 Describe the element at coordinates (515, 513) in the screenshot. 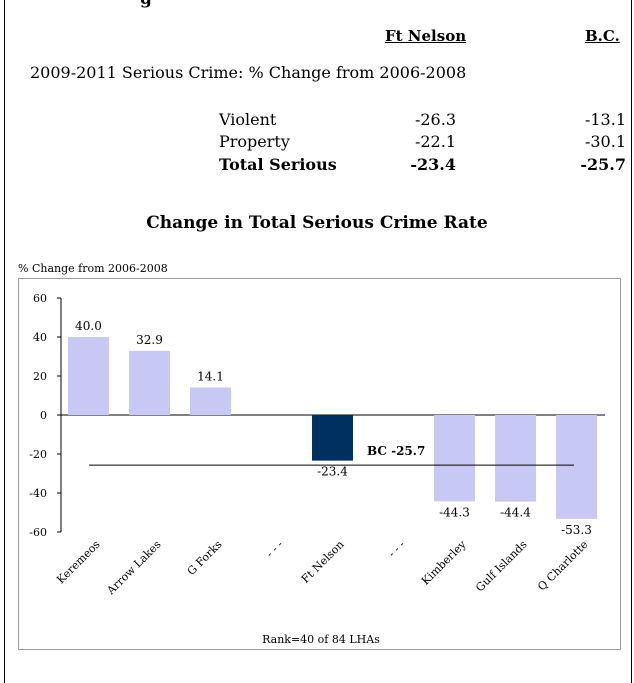

I see `data-label: -44.4` at that location.